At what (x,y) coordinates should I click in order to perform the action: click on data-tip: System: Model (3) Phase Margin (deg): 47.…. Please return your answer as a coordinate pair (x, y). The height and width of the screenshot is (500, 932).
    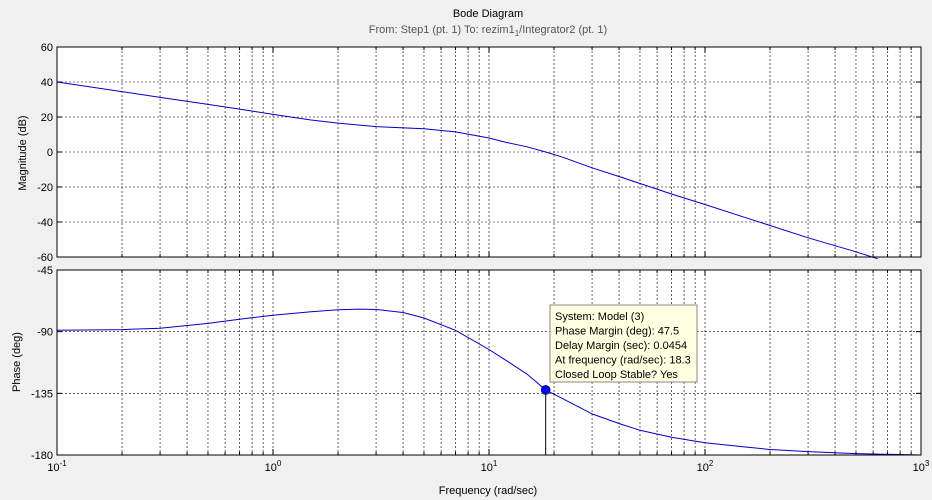
    Looking at the image, I should click on (619, 379).